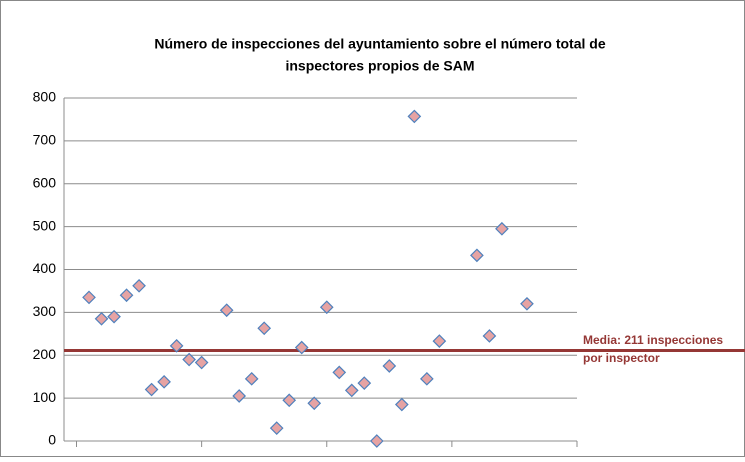  Describe the element at coordinates (45, 182) in the screenshot. I see `y-tick-label: 600` at that location.